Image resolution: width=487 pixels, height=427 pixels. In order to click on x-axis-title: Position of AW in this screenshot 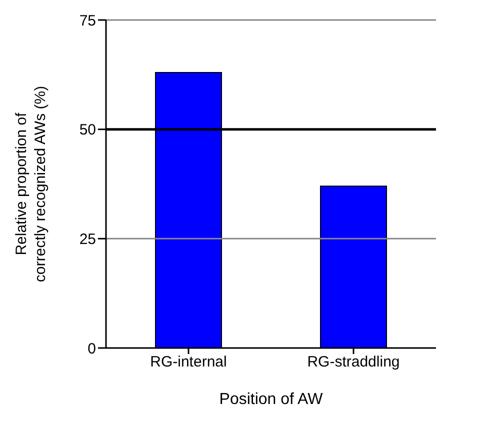, I will do `click(271, 399)`.